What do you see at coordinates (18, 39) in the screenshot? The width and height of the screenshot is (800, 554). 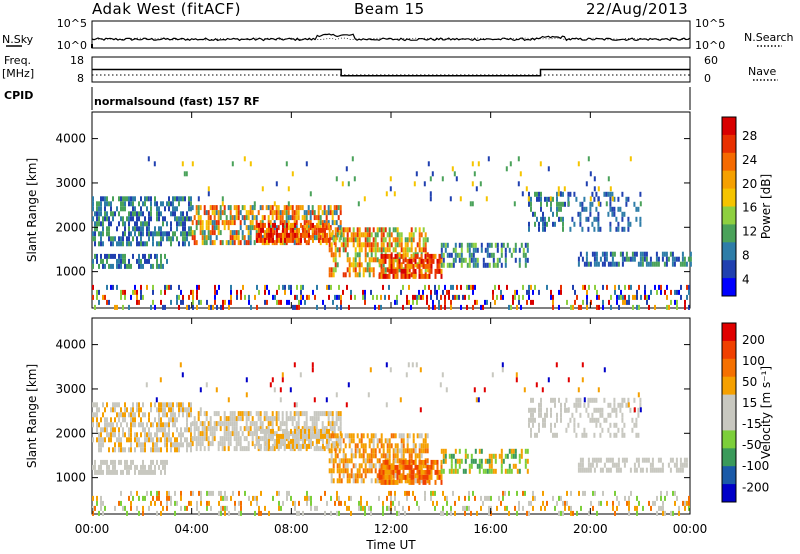 I see `nsky-label: N.Sky` at bounding box center [18, 39].